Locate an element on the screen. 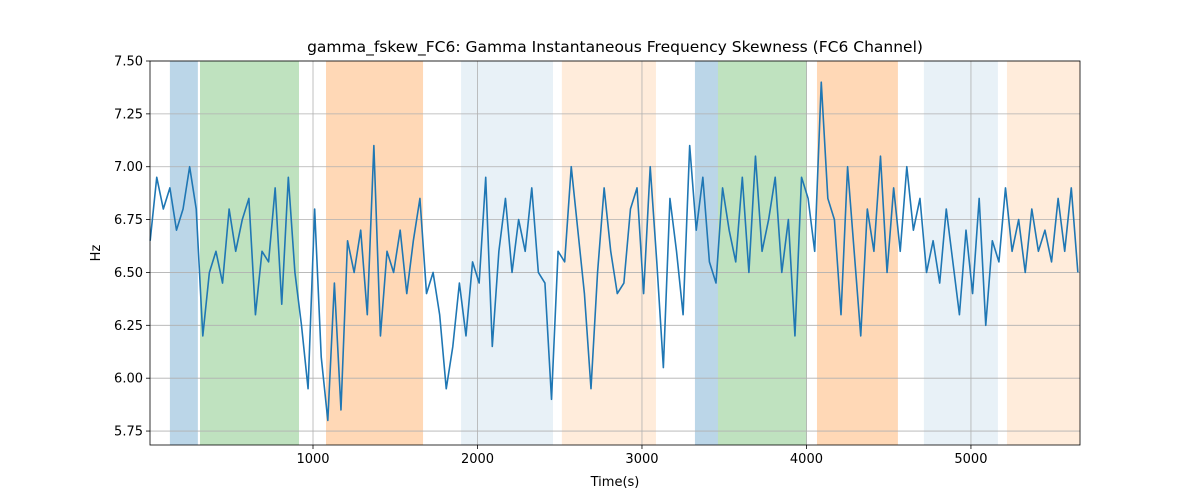 This screenshot has width=1200, height=504. x-tick-label: 5000 is located at coordinates (970, 459).